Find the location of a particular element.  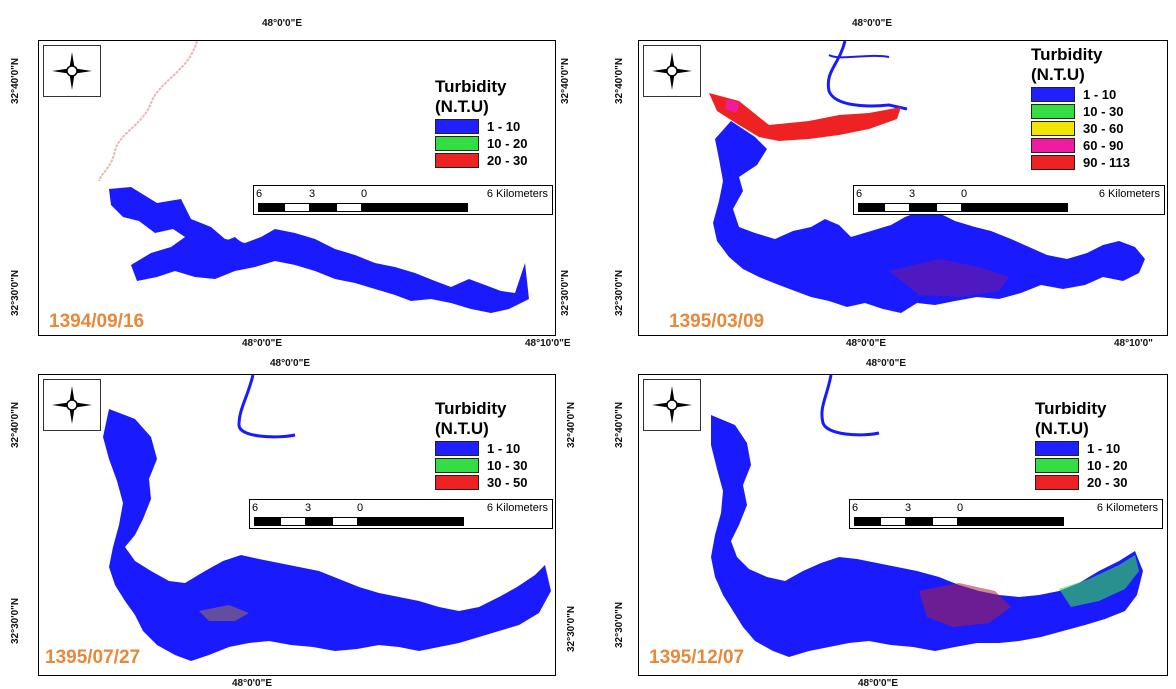

acquisition-date: 1395/07/27 is located at coordinates (93, 657).